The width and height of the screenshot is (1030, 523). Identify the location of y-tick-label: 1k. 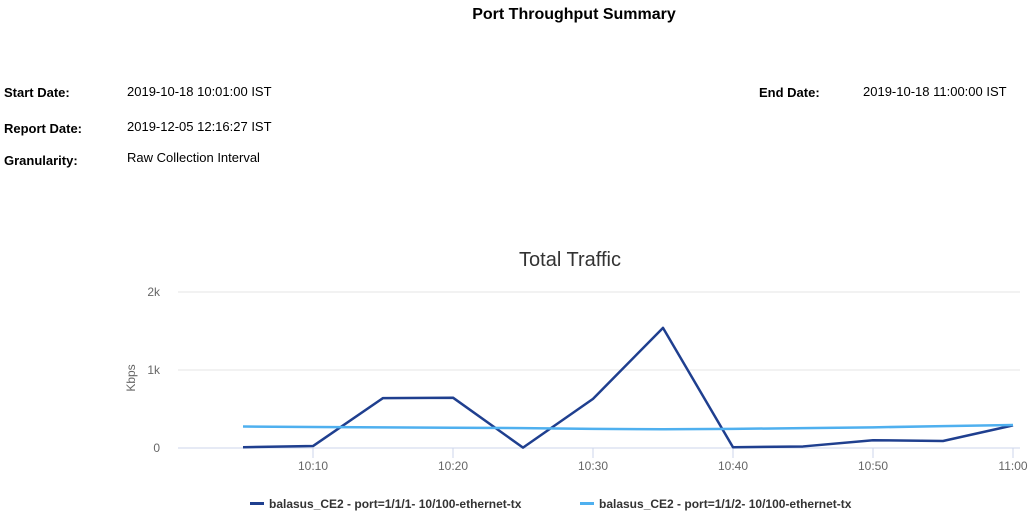
(154, 370).